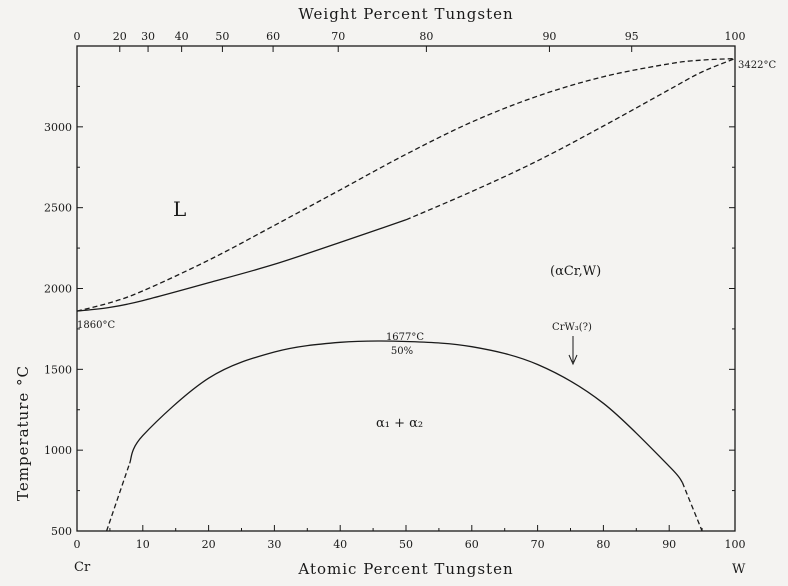 The width and height of the screenshot is (788, 586). Describe the element at coordinates (405, 337) in the screenshot. I see `critical-temperature-label: 1677°C` at that location.